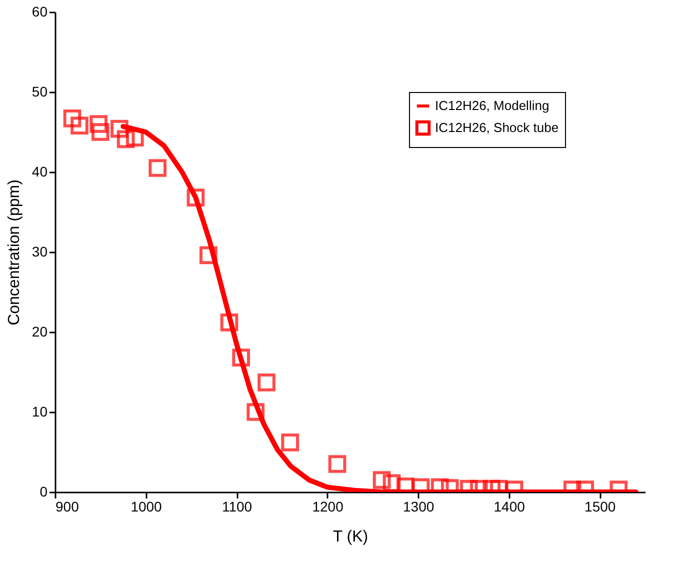  I want to click on y-tick-label: 30, so click(40, 252).